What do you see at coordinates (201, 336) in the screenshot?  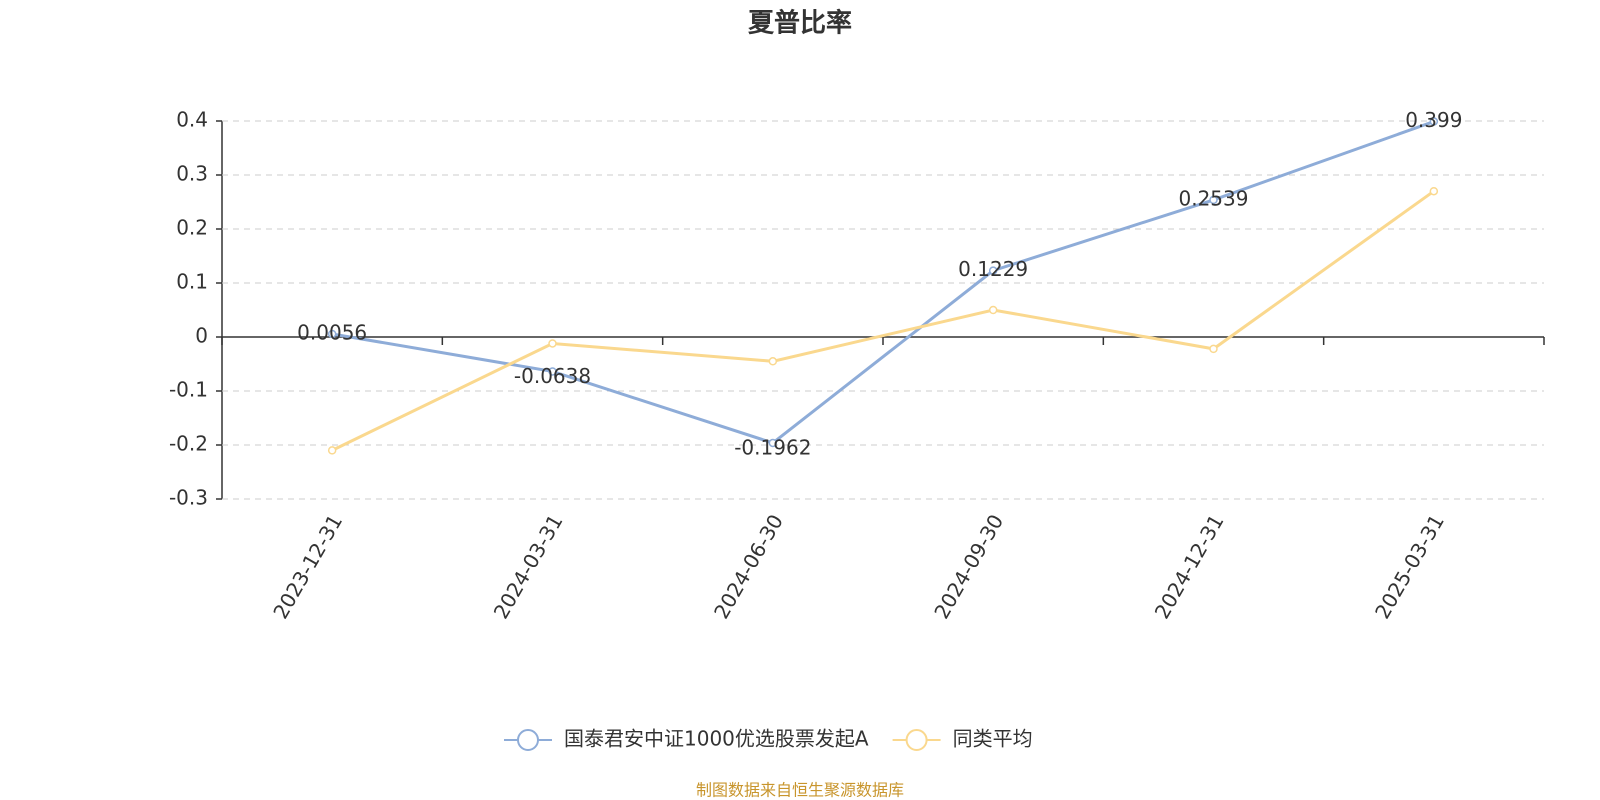 I see `y-tick-label: 0` at bounding box center [201, 336].